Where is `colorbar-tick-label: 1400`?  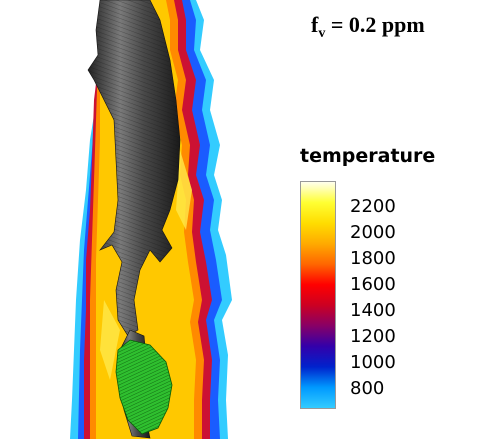
colorbar-tick-label: 1400 is located at coordinates (373, 311).